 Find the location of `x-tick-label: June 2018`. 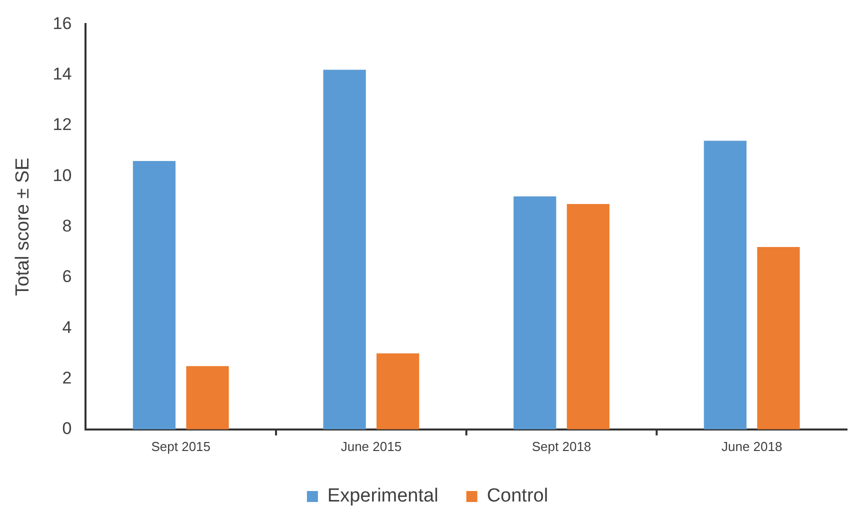

x-tick-label: June 2018 is located at coordinates (751, 446).